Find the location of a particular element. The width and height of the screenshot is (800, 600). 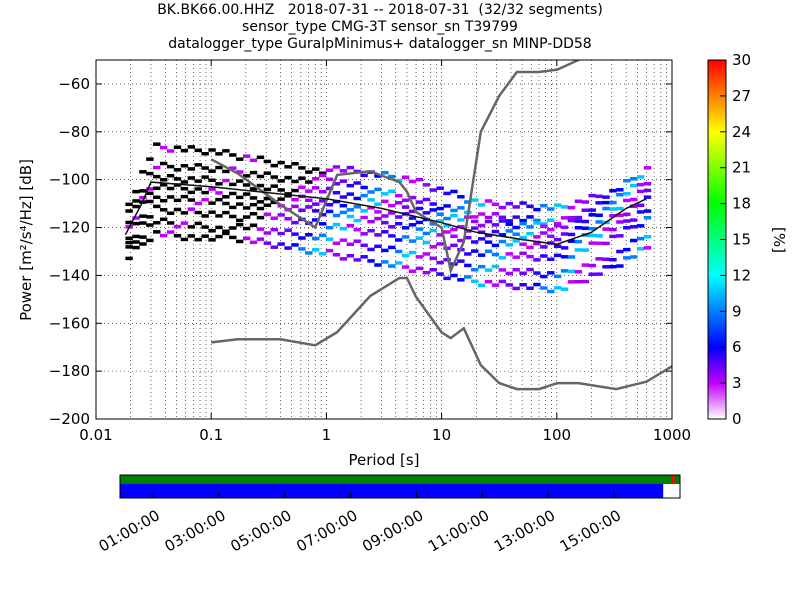

colorbar-tick-label: 6 is located at coordinates (737, 347).